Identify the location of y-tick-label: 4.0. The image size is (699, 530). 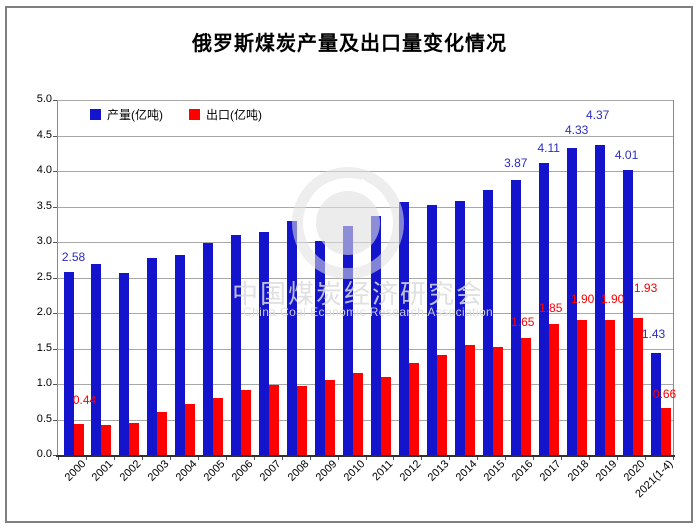
(44, 170).